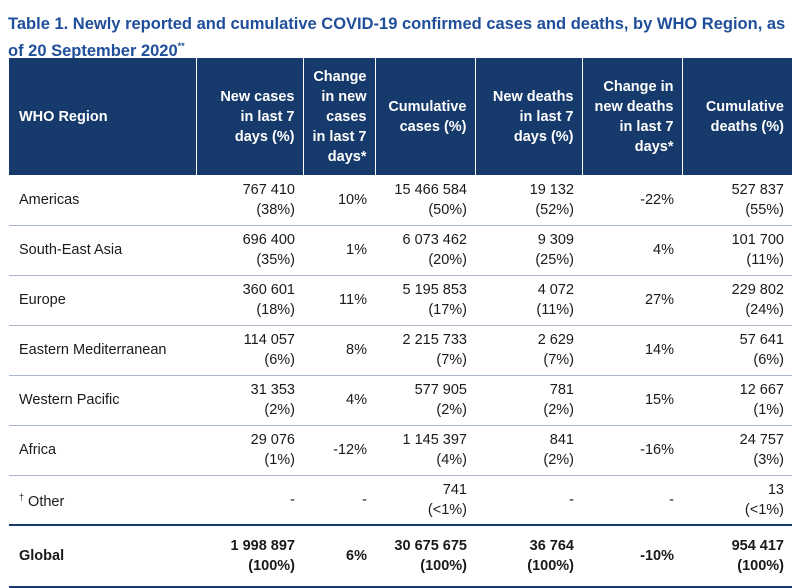  What do you see at coordinates (275, 209) in the screenshot?
I see `percent: (38%)` at bounding box center [275, 209].